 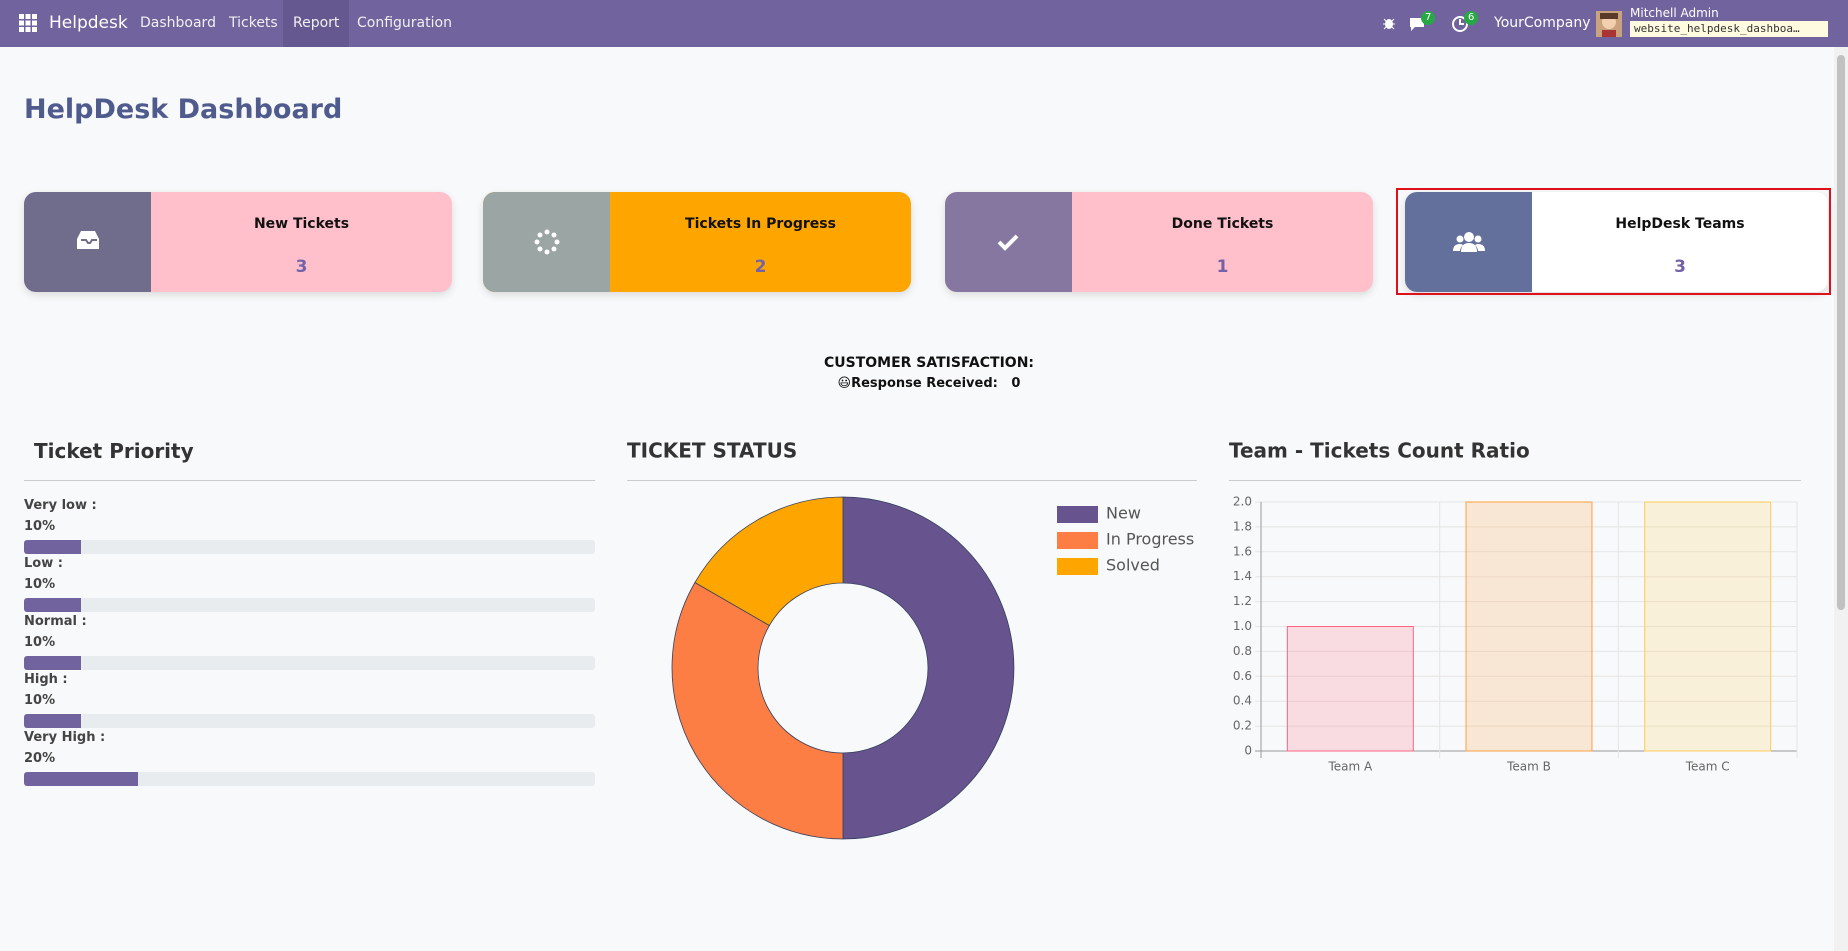 I want to click on y-tick-label: 1.6, so click(x=1242, y=551).